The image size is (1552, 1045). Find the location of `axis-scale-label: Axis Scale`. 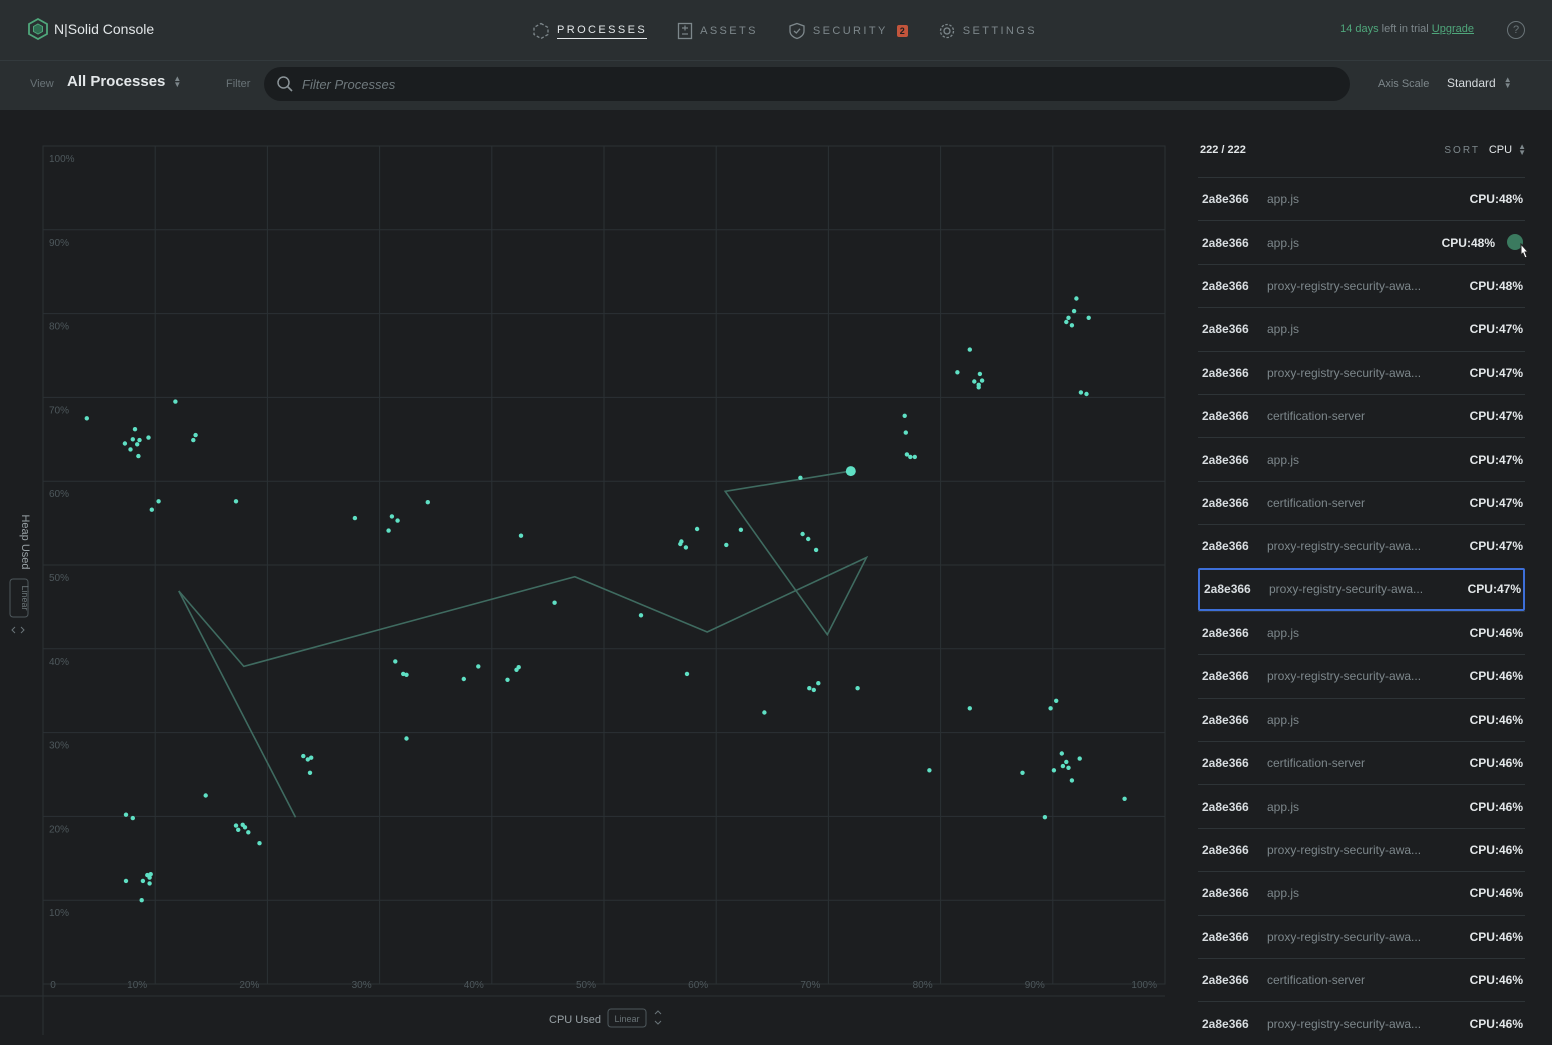

axis-scale-label: Axis Scale is located at coordinates (1404, 84).